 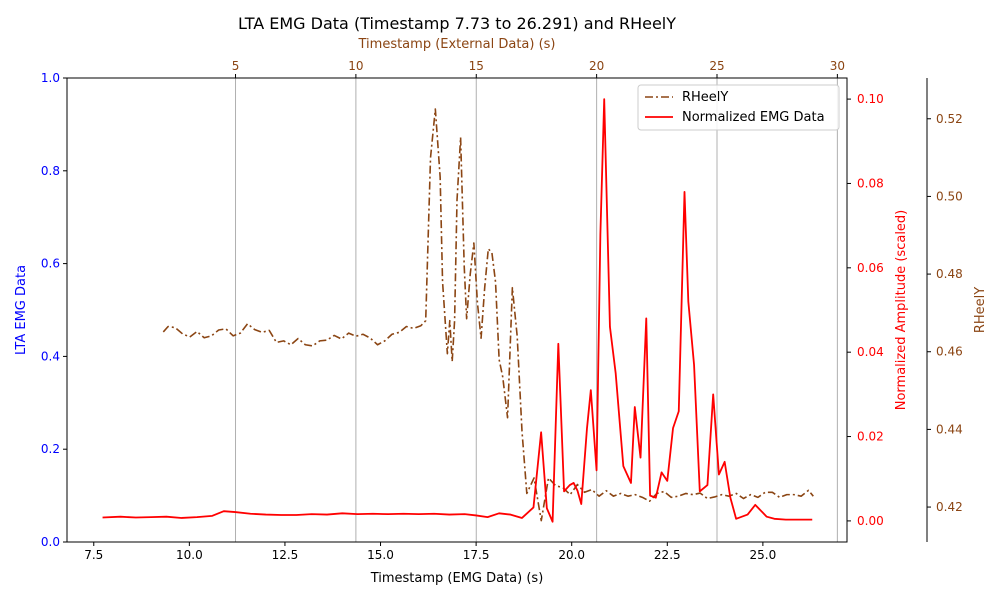 I want to click on x-bottom-tick-label-4: 17.5, so click(x=476, y=555).